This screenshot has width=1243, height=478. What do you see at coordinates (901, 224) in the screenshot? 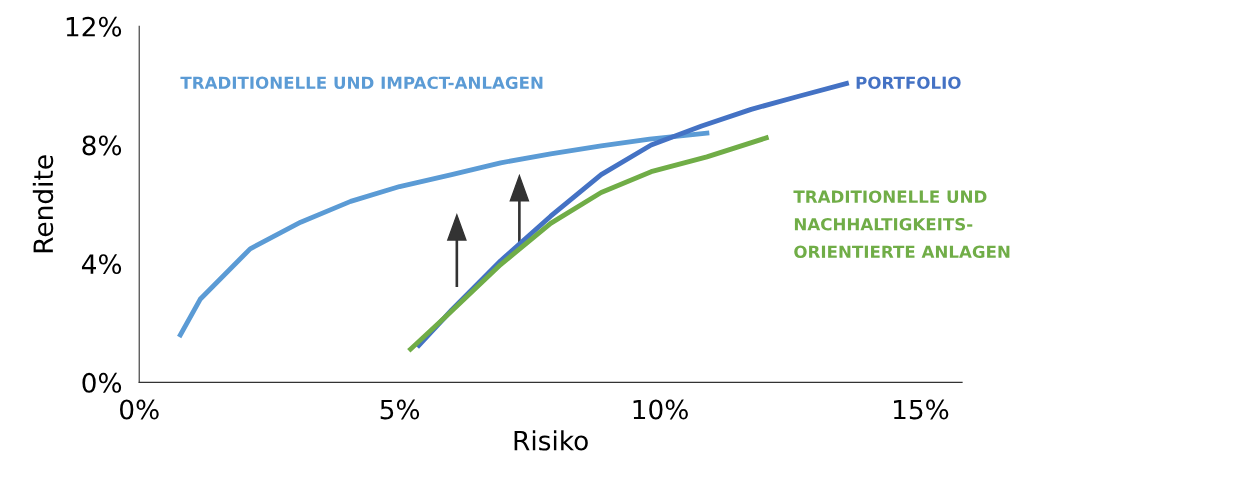
I see `text: TRADITIONELLE UND NACHHALTIGKEITS- ORIENTIERTE ANLAGEN` at bounding box center [901, 224].